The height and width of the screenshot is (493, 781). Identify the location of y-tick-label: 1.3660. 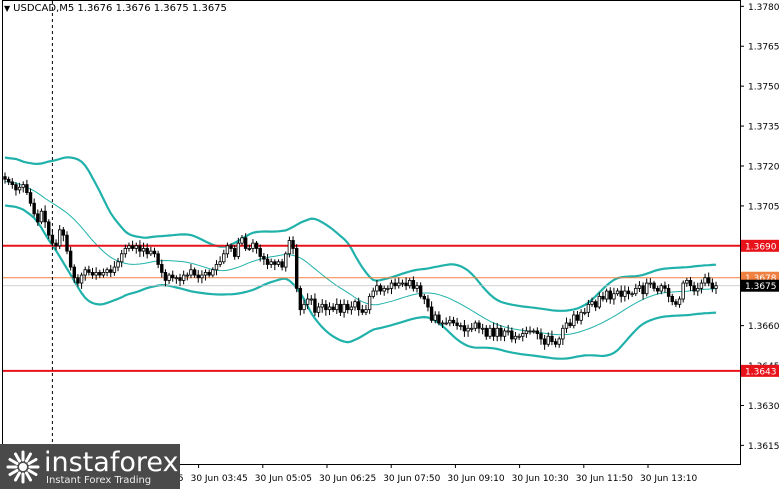
(764, 327).